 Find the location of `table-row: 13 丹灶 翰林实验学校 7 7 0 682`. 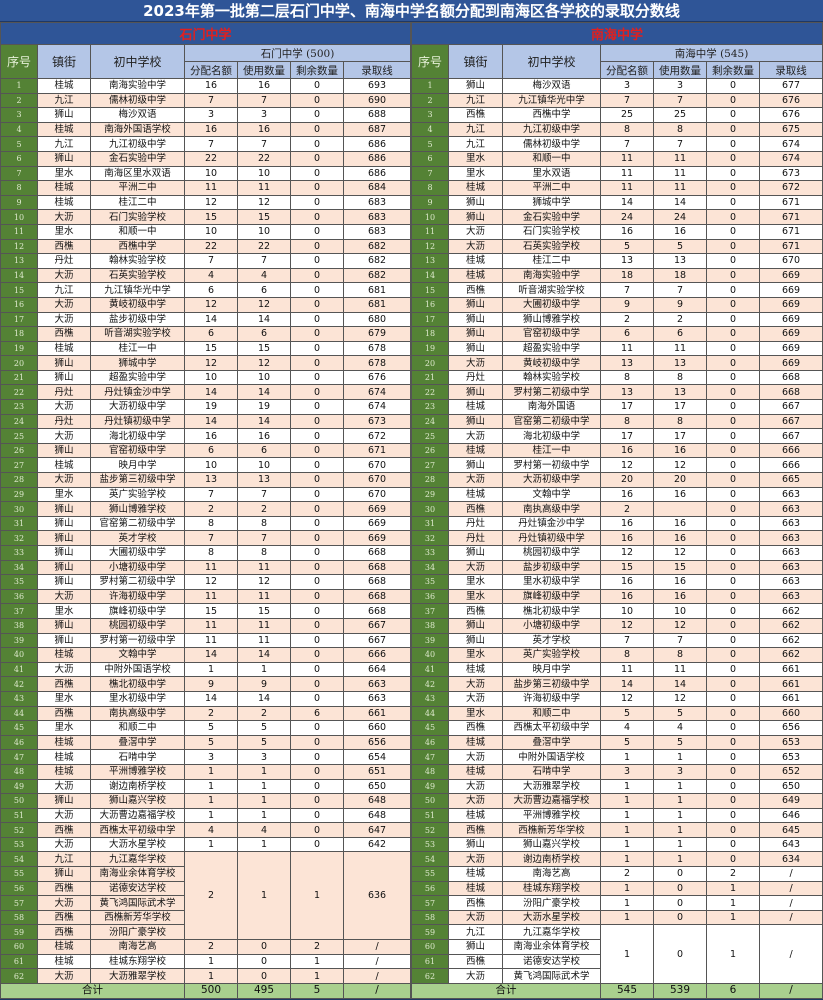

table-row: 13 丹灶 翰林实验学校 7 7 0 682 is located at coordinates (206, 261).